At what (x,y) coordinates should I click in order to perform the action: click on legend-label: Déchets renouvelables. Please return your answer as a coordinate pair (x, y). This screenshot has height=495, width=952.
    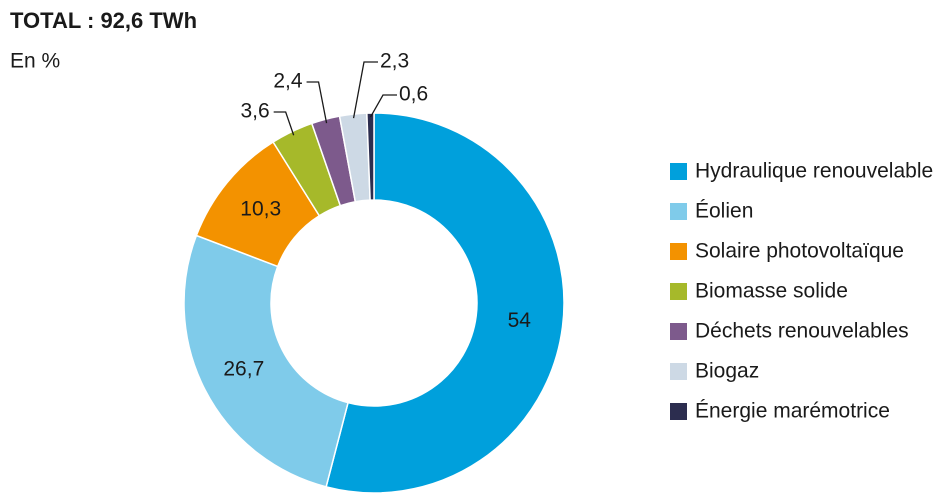
    Looking at the image, I should click on (802, 331).